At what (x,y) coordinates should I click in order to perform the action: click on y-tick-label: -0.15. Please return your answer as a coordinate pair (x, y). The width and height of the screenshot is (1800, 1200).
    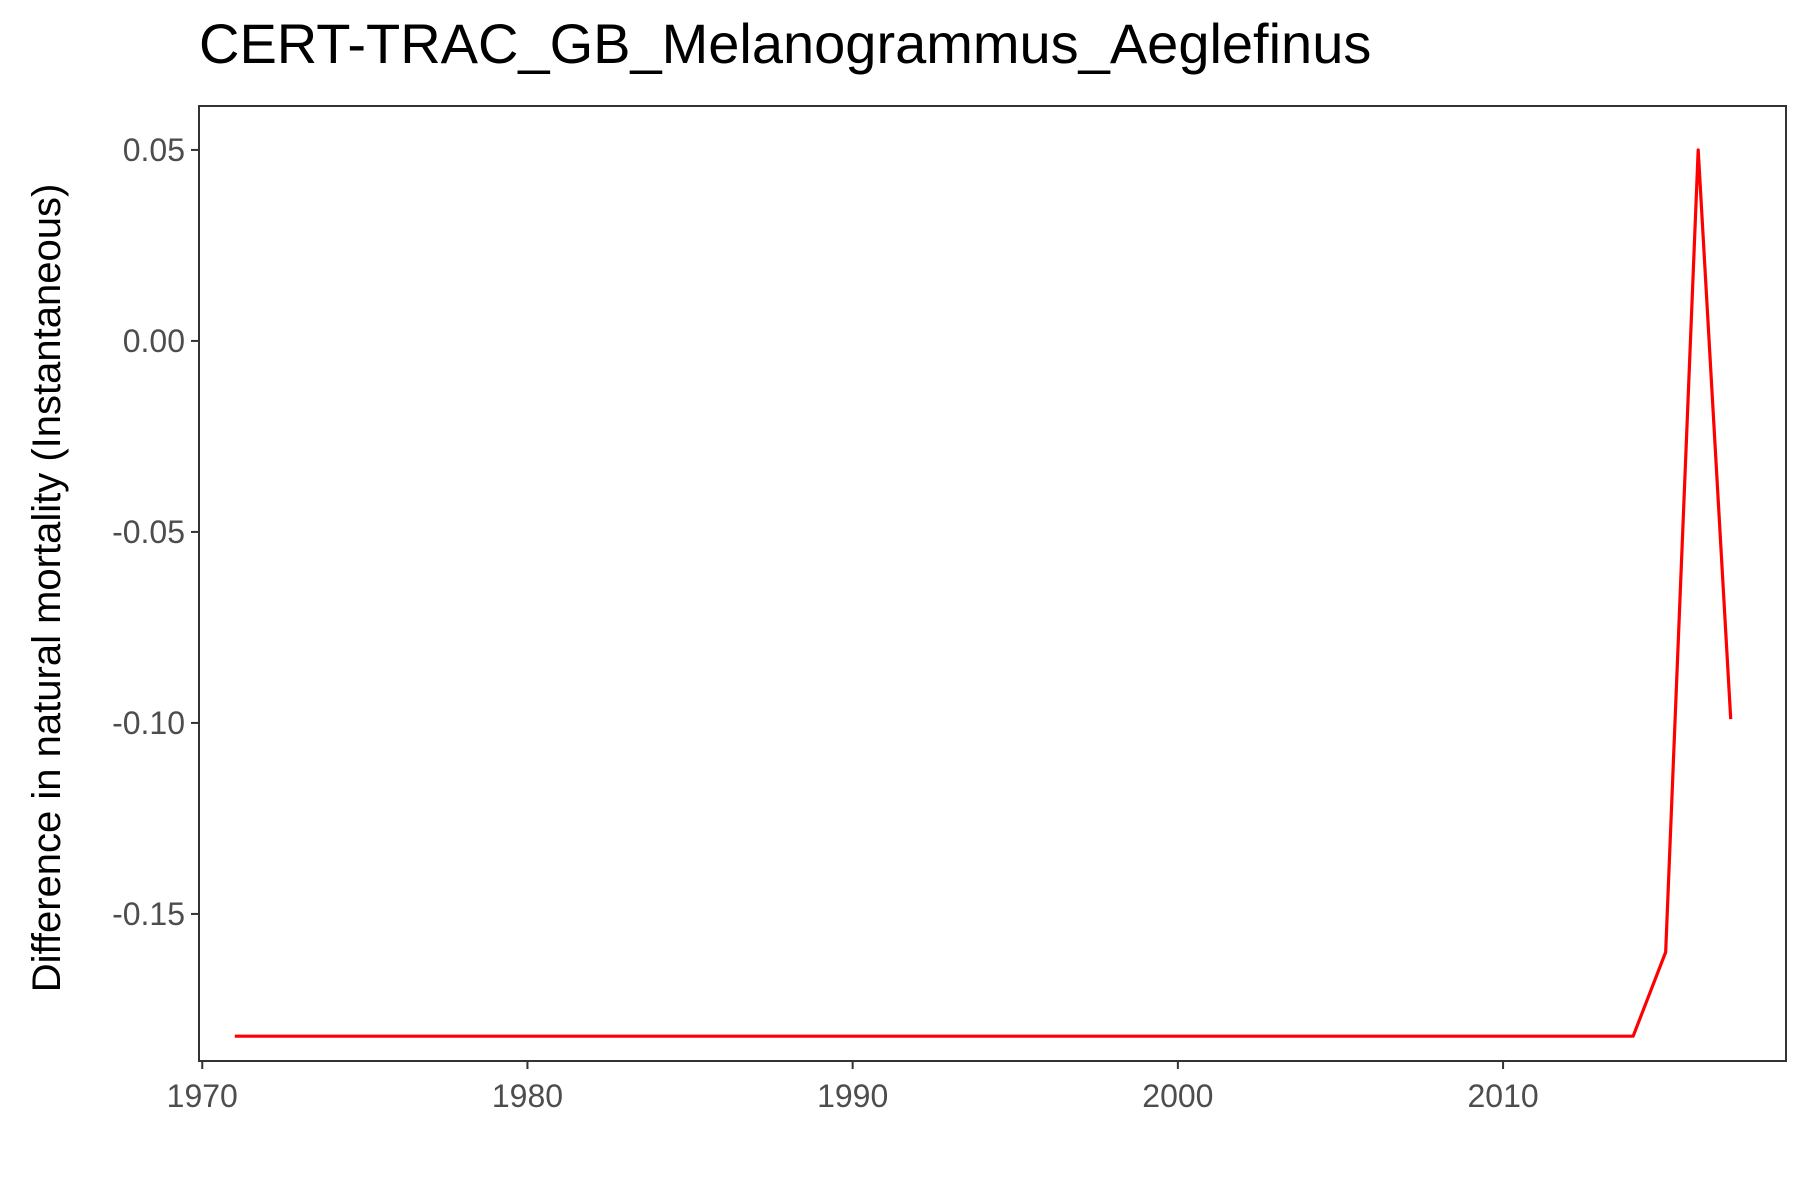
    Looking at the image, I should click on (148, 914).